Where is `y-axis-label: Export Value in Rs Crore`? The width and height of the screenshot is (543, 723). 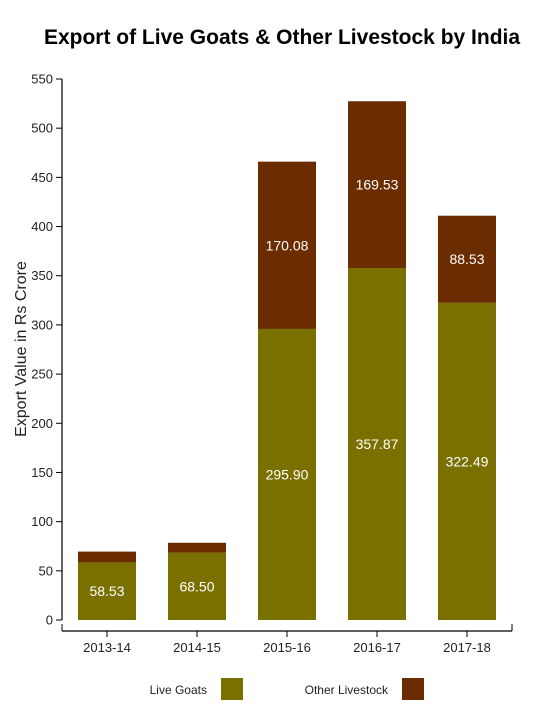
y-axis-label: Export Value in Rs Crore is located at coordinates (21, 349).